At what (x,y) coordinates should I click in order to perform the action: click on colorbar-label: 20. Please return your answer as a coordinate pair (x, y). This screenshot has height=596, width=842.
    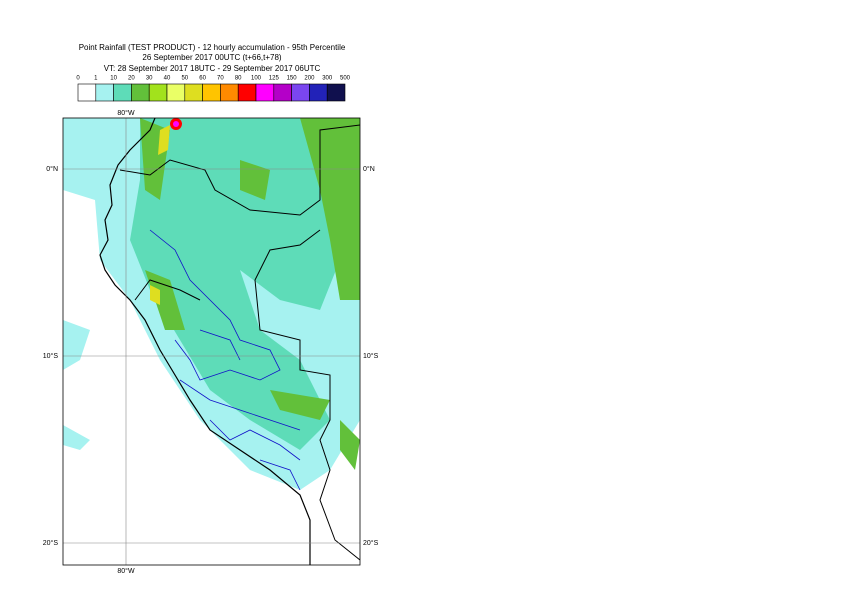
    Looking at the image, I should click on (131, 79).